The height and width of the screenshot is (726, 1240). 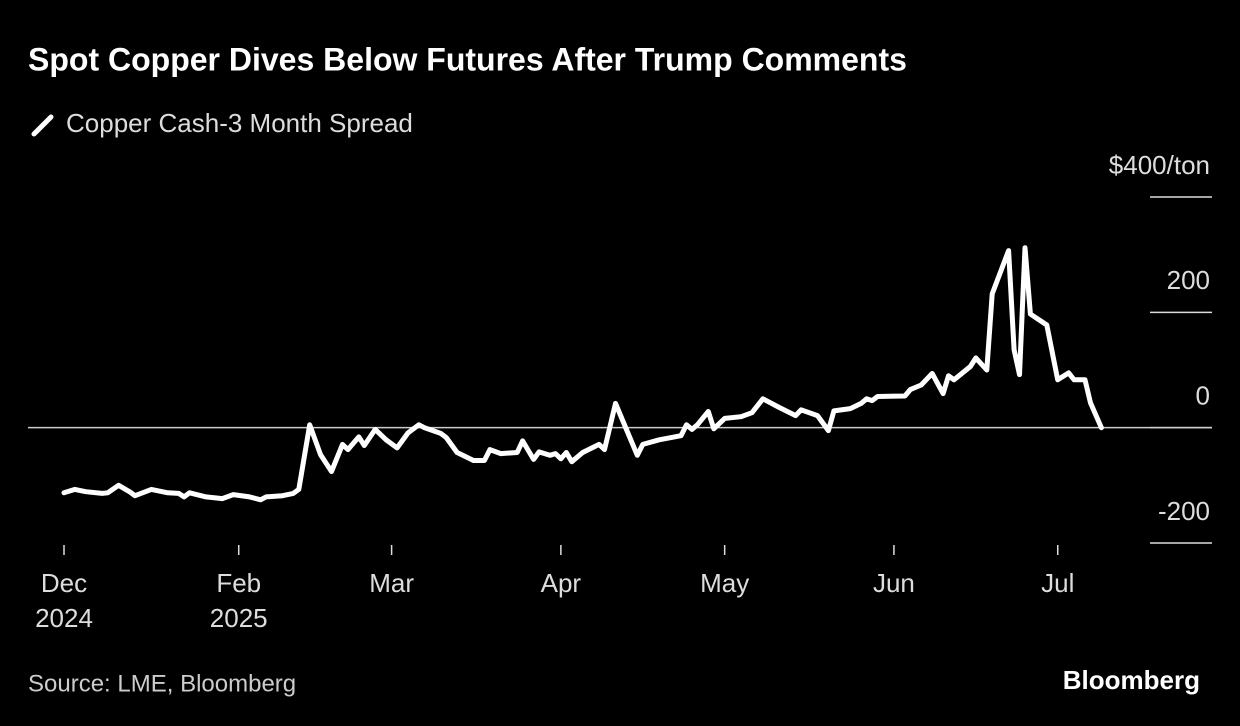 What do you see at coordinates (1159, 165) in the screenshot?
I see `y-tick-label: $400/ton` at bounding box center [1159, 165].